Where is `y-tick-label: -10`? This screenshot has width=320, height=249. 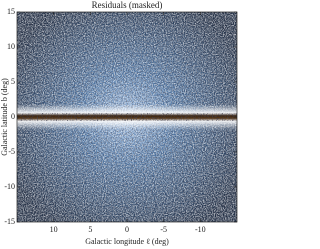 y-tick-label: -10 is located at coordinates (9, 186).